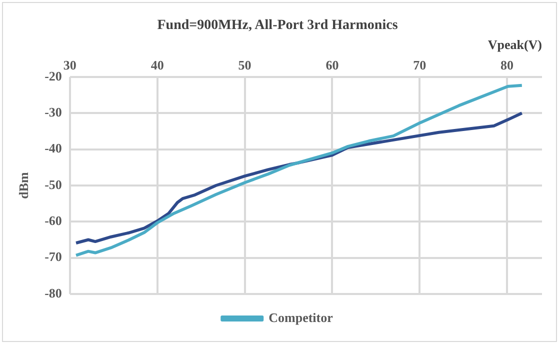 The image size is (559, 344). Describe the element at coordinates (24, 185) in the screenshot. I see `y-axis-title: dBm` at that location.